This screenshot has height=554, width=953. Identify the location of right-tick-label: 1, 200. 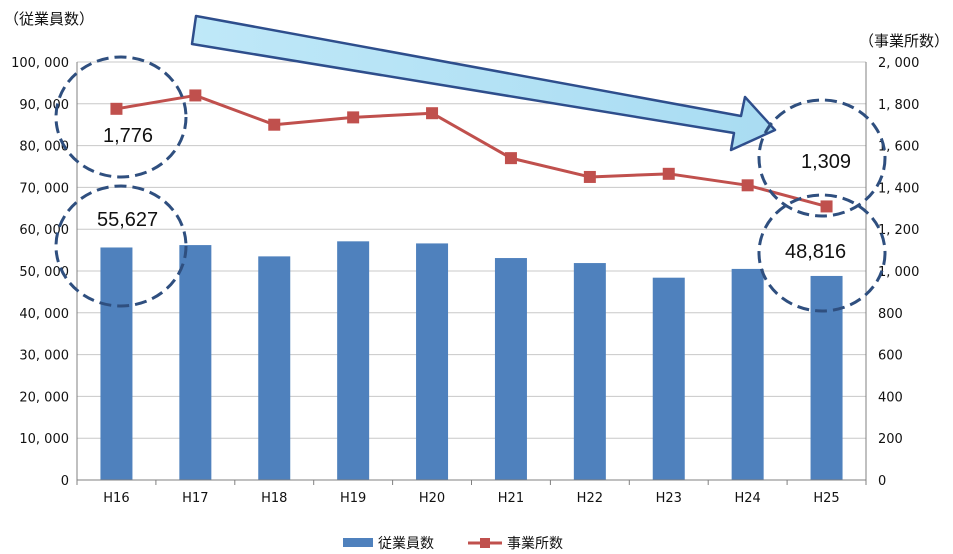
(898, 230).